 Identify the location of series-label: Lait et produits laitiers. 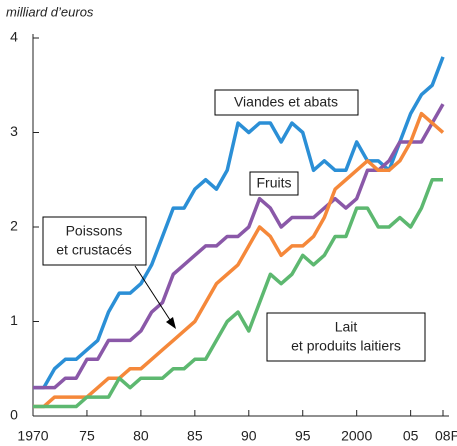
(346, 335).